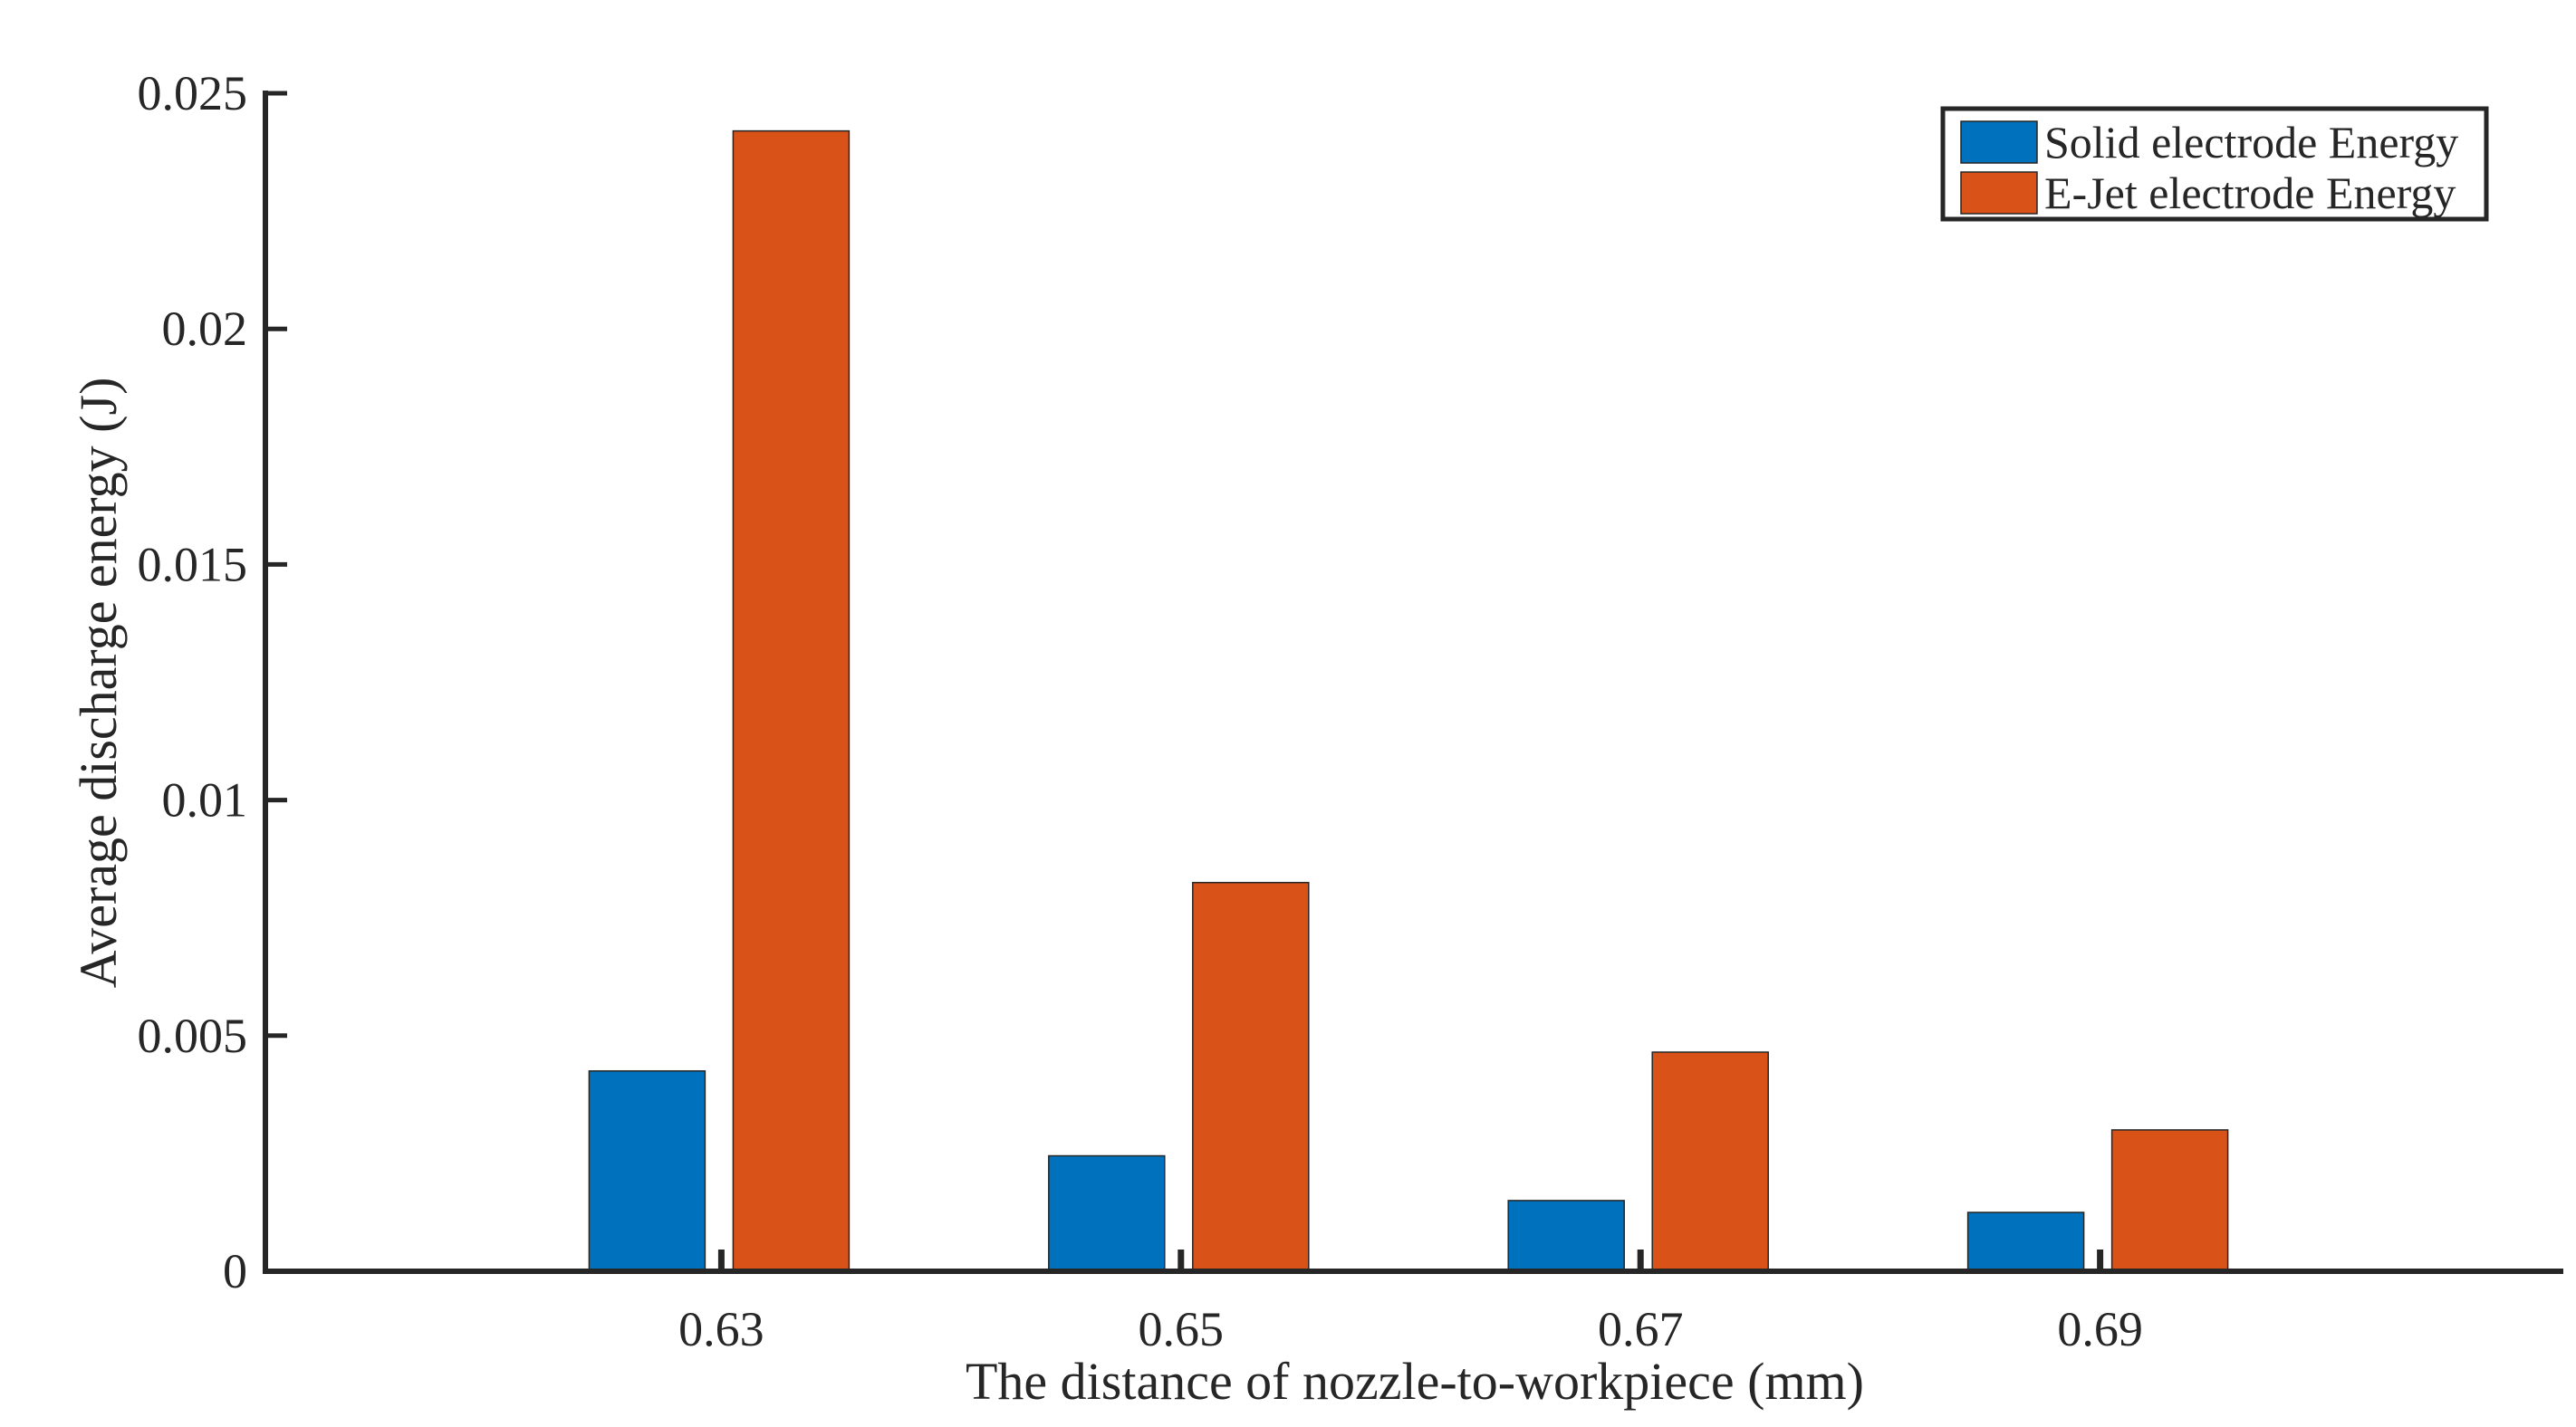  I want to click on legend-swatch-ejet, so click(1999, 193).